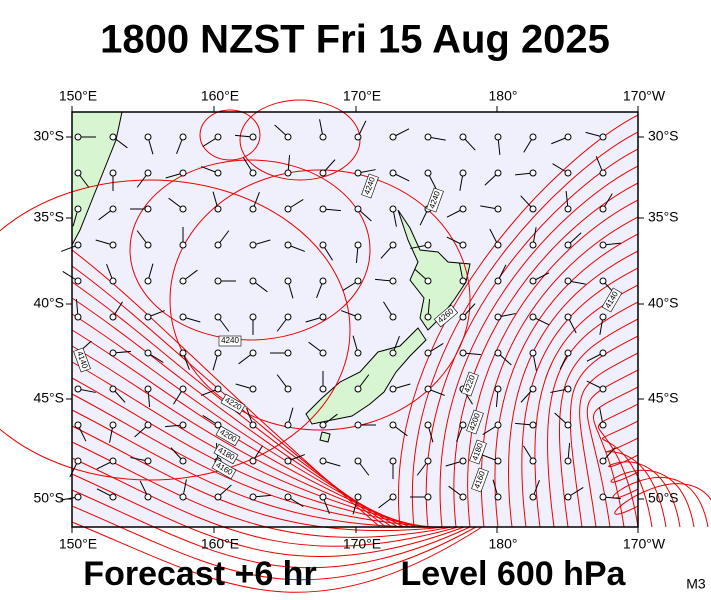 The width and height of the screenshot is (711, 600). What do you see at coordinates (362, 96) in the screenshot?
I see `lon-label: 170°E` at bounding box center [362, 96].